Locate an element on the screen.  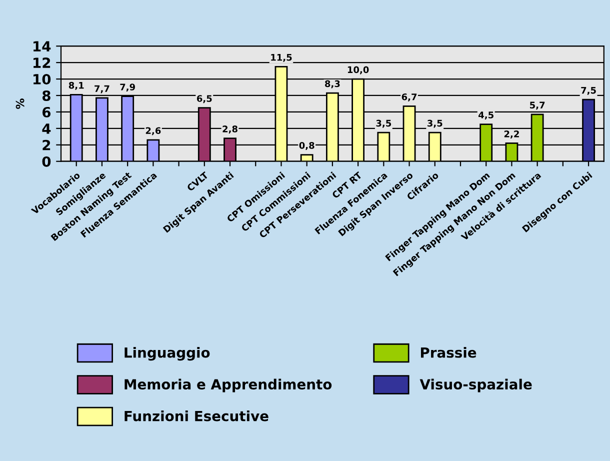
y-tick-label: 14 is located at coordinates (42, 46).